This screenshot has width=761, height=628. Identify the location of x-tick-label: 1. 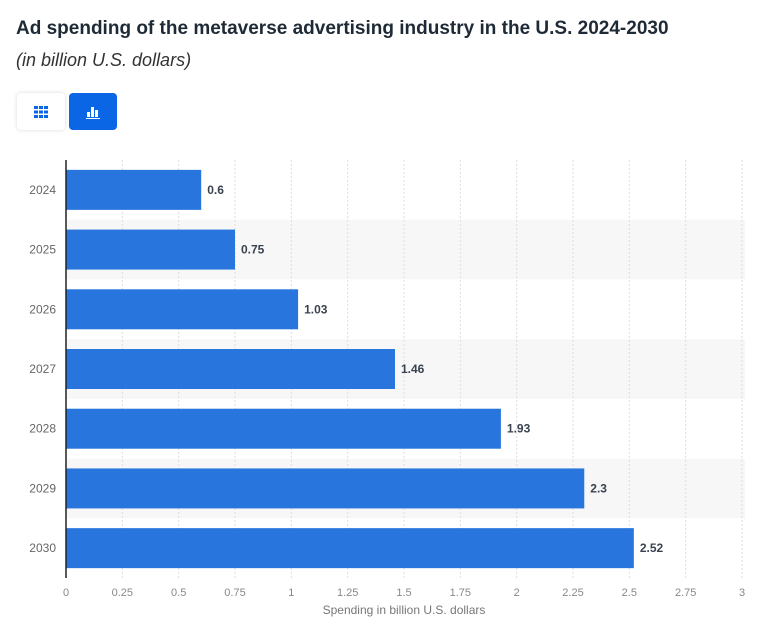
(291, 593).